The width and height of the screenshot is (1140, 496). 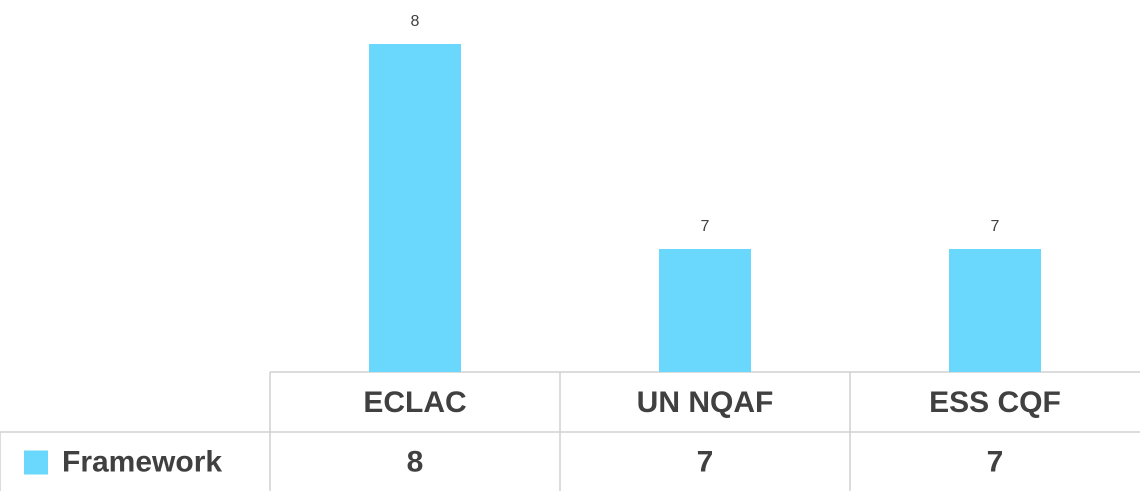 What do you see at coordinates (995, 402) in the screenshot?
I see `x-tick-label: ESS CQF` at bounding box center [995, 402].